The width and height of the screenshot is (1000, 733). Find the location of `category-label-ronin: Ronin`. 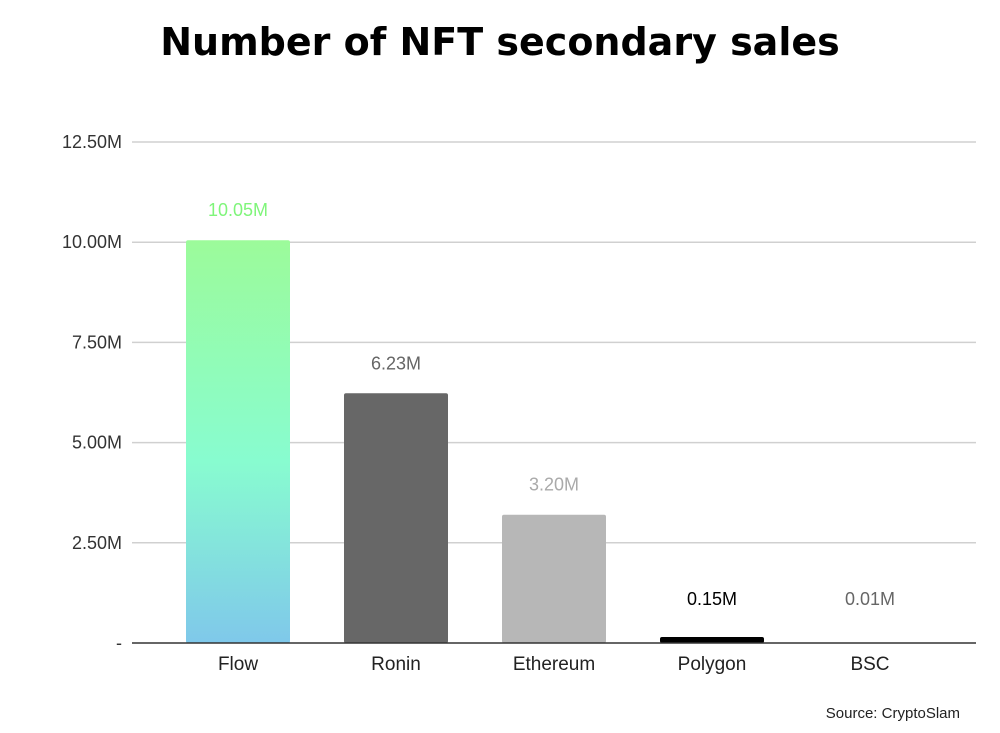

category-label-ronin: Ronin is located at coordinates (396, 664).